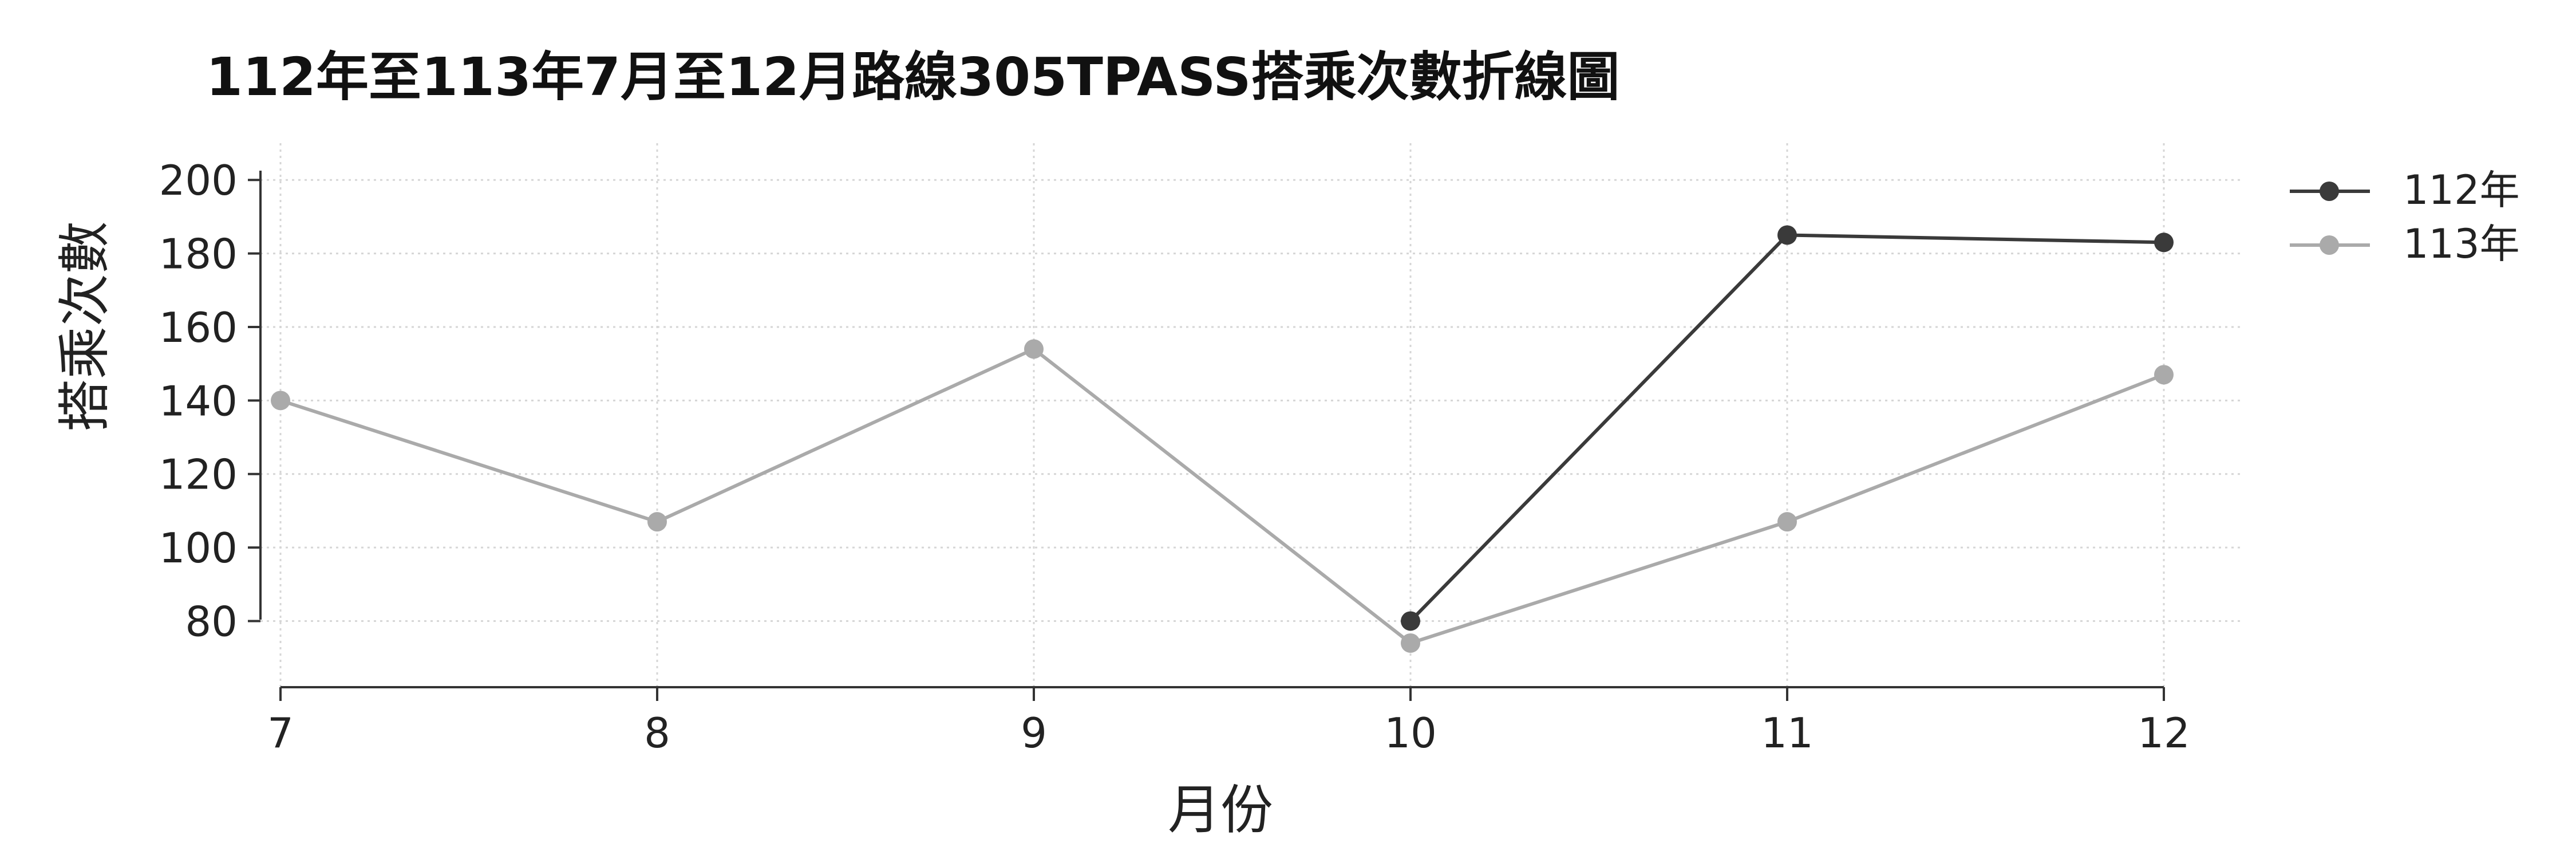 Image resolution: width=2576 pixels, height=859 pixels. Describe the element at coordinates (913, 77) in the screenshot. I see `chart-title: 112年至113年7月至12月路線305TPASS搭乘次數折線圖` at that location.